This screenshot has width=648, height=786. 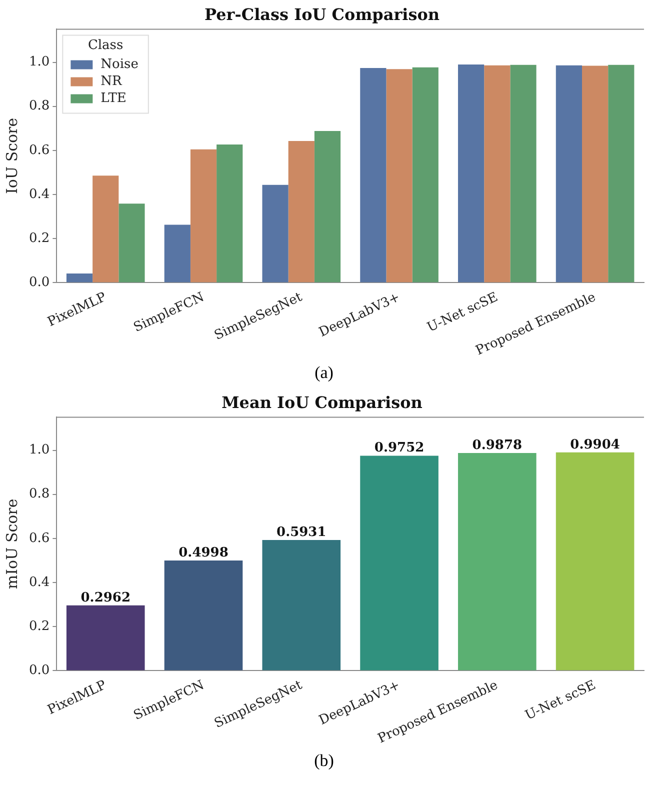 I want to click on data-label: 0.4998, so click(x=203, y=552).